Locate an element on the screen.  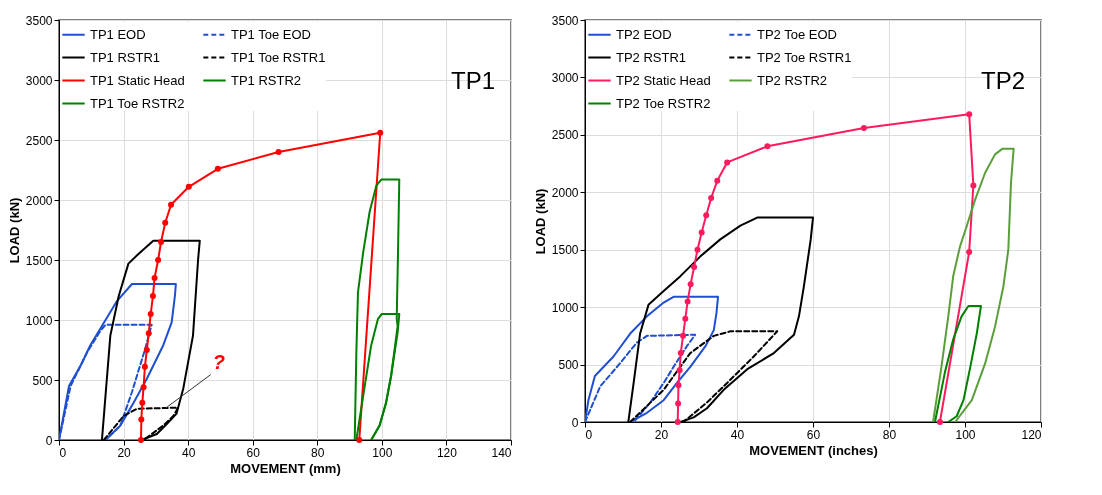
legend-label: TP2 Toe RSTR1 is located at coordinates (804, 57).